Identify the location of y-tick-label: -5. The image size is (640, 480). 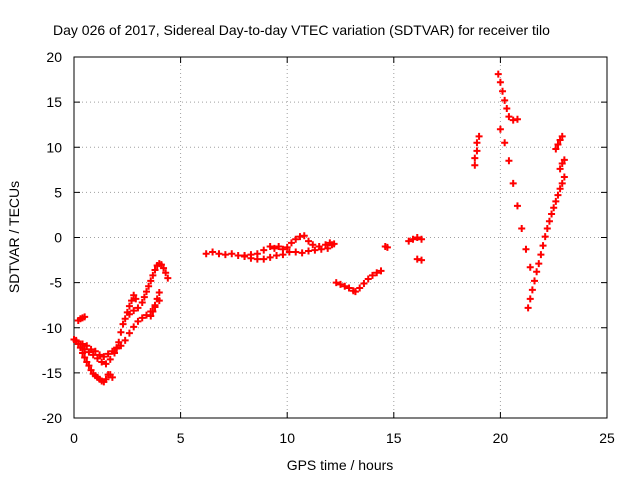
(56, 283).